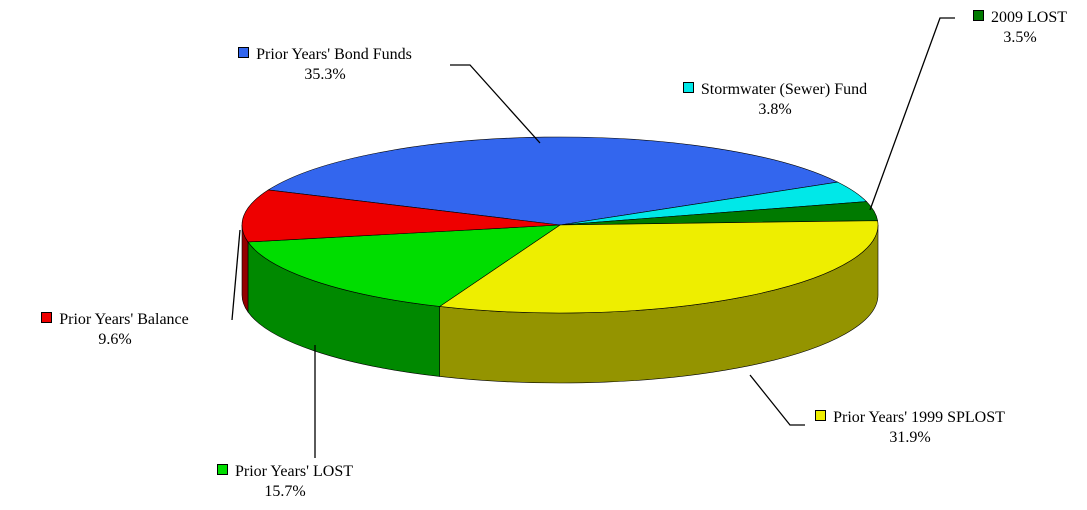  What do you see at coordinates (1018, 28) in the screenshot?
I see `slice-label: 2009 LOST 3.5%` at bounding box center [1018, 28].